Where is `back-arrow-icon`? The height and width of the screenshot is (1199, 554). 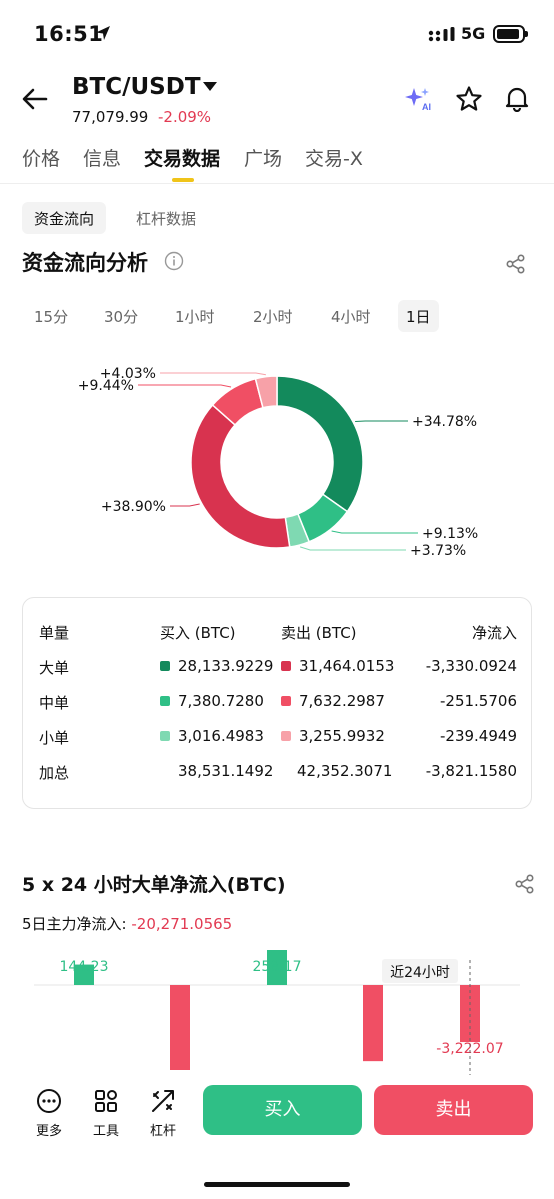
back-arrow-icon is located at coordinates (35, 99).